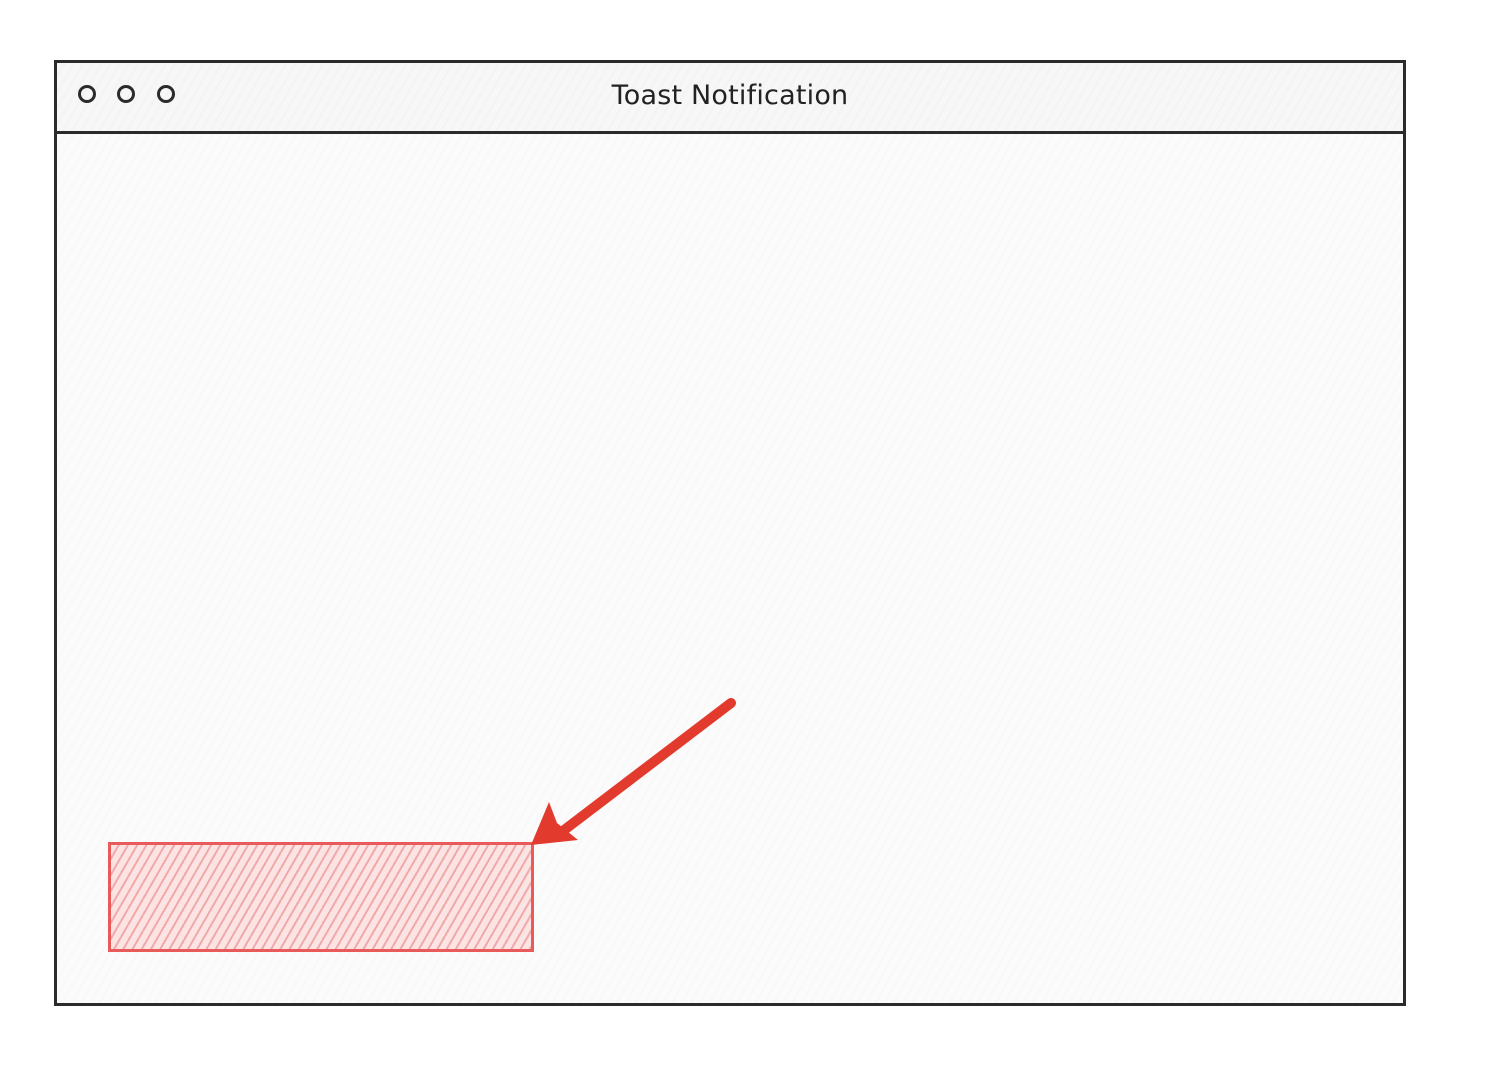 The height and width of the screenshot is (1090, 1490). I want to click on window-titlebar: Toast Notification, so click(730, 98).